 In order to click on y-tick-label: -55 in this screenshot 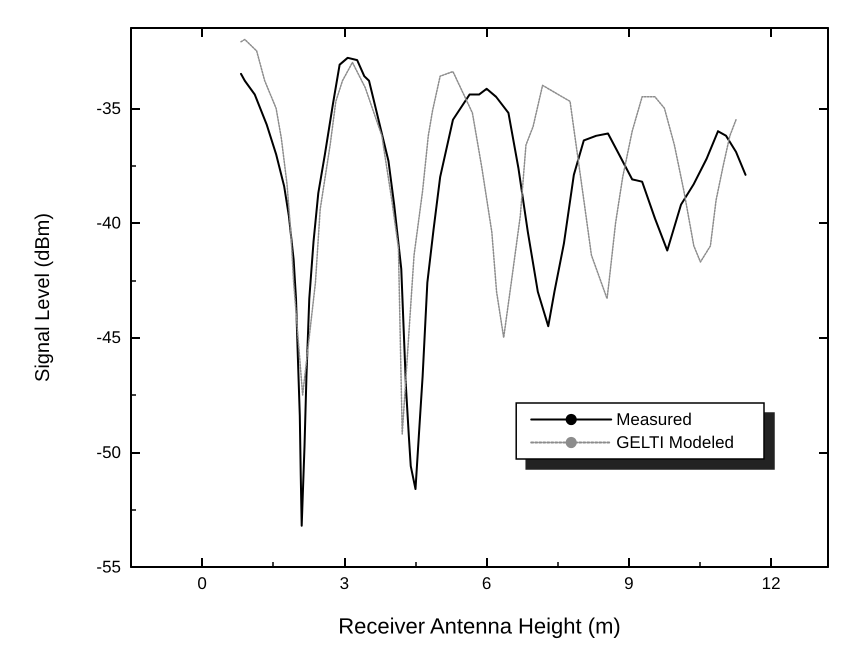, I will do `click(108, 567)`.